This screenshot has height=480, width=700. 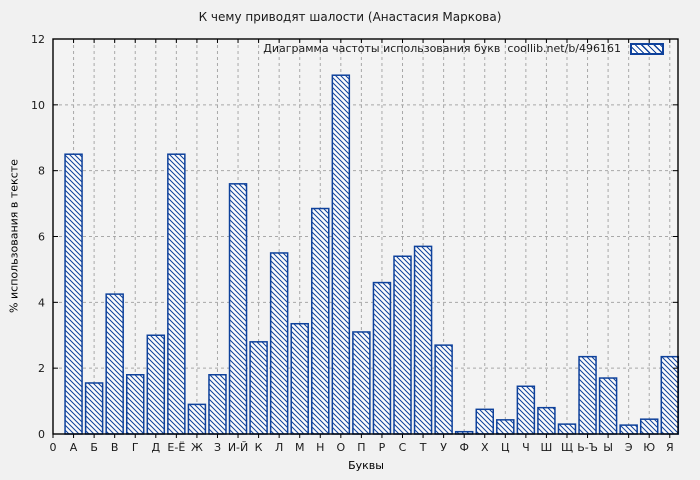 What do you see at coordinates (647, 48) in the screenshot?
I see `legend-swatch-hatched-icon` at bounding box center [647, 48].